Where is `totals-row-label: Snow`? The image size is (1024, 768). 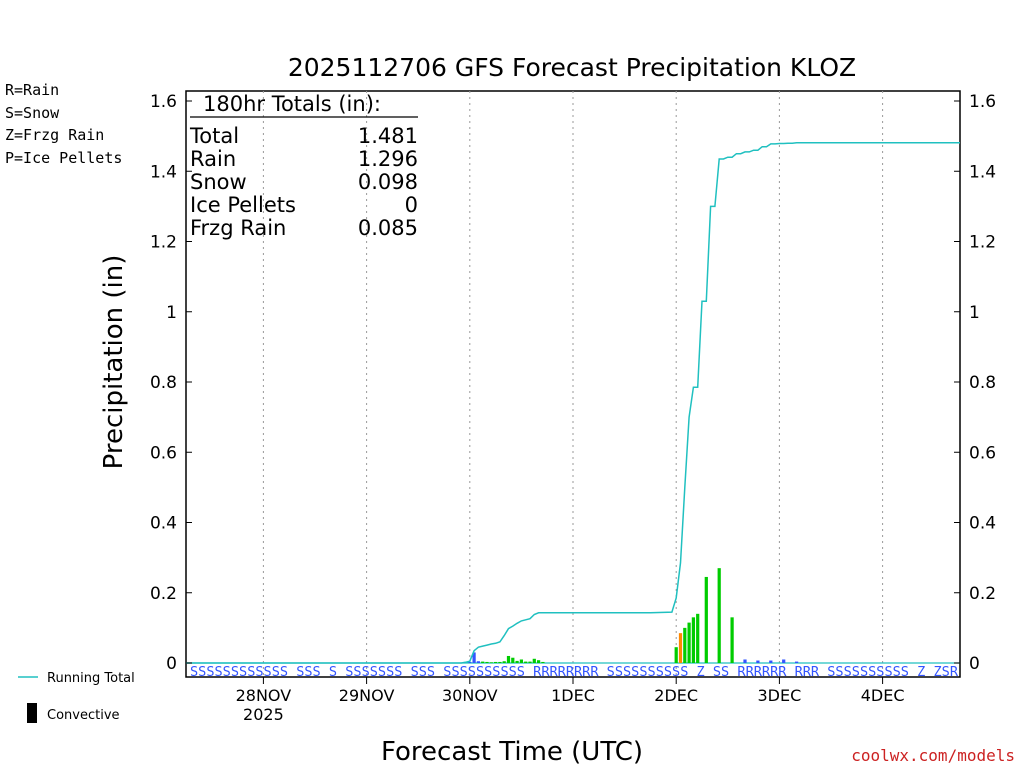 totals-row-label: Snow is located at coordinates (218, 182).